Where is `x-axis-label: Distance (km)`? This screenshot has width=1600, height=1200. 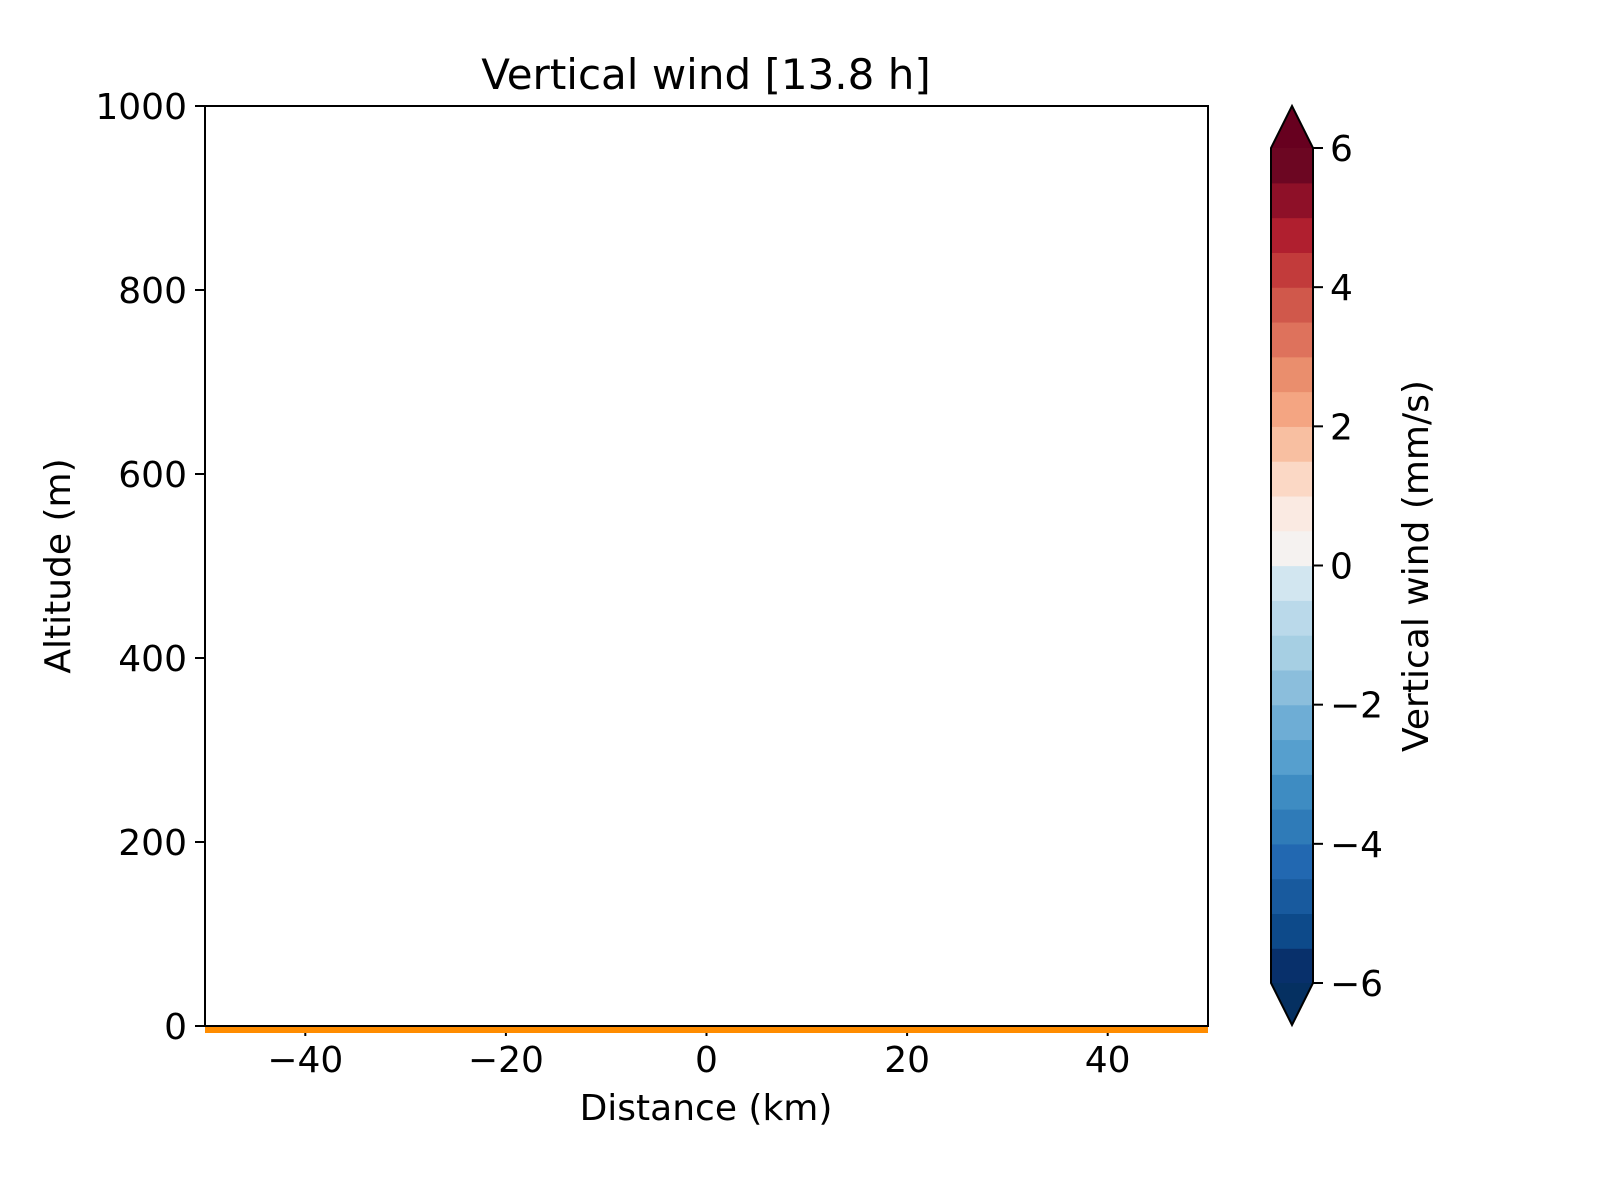
x-axis-label: Distance (km) is located at coordinates (706, 1108).